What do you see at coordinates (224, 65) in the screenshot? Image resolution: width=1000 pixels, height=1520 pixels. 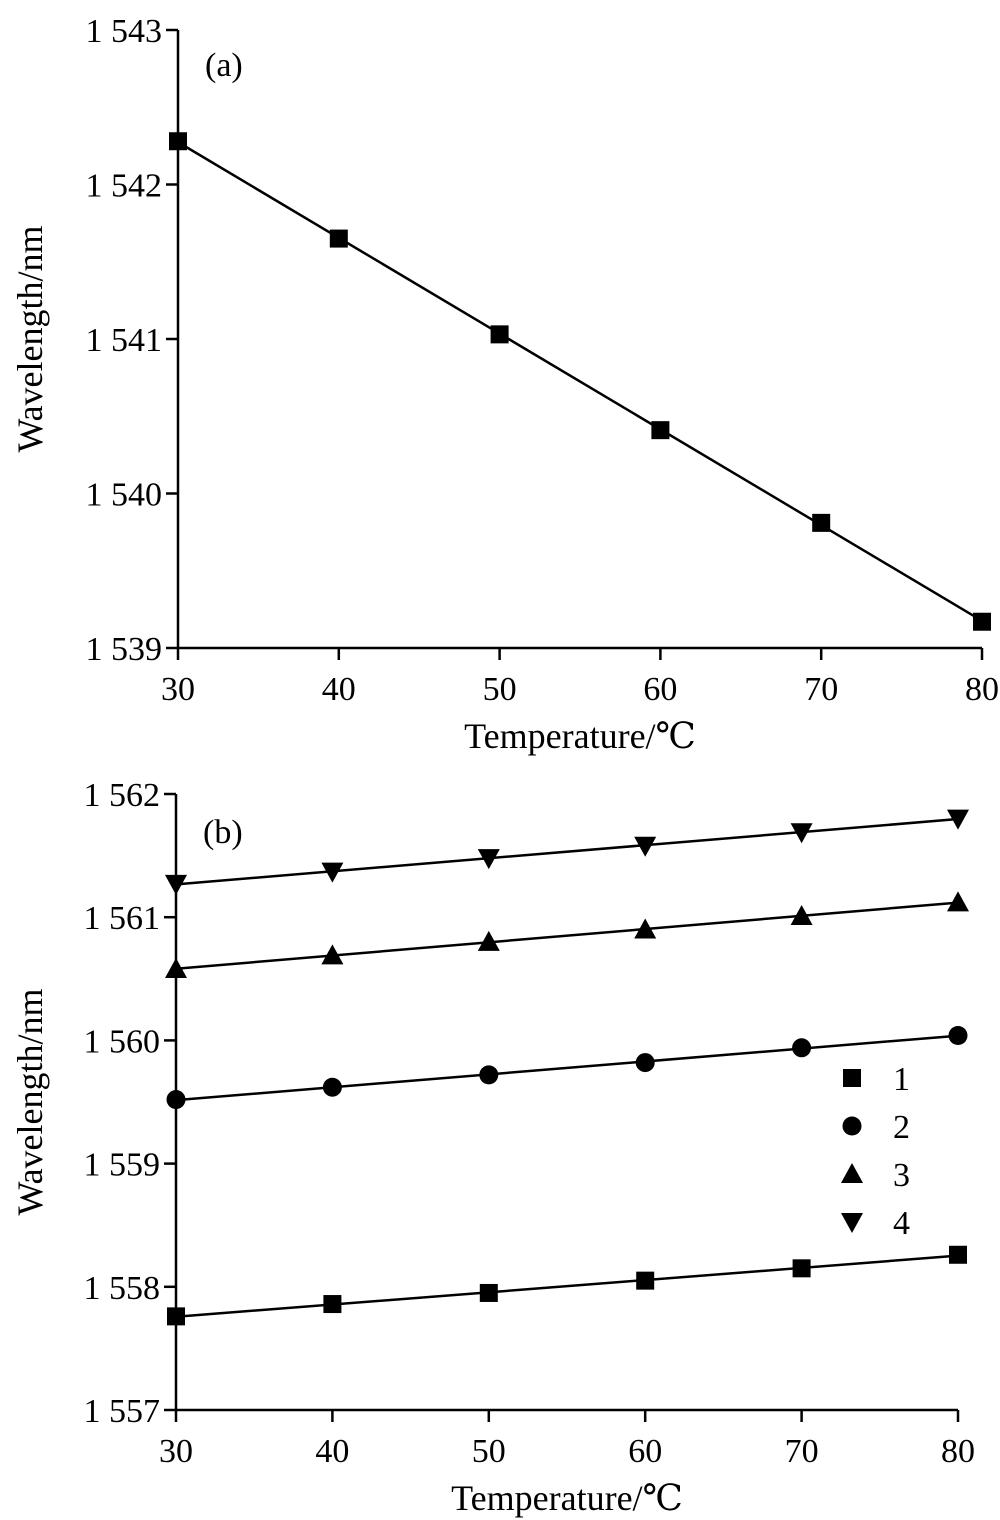 I see `panel-label: (a)` at bounding box center [224, 65].